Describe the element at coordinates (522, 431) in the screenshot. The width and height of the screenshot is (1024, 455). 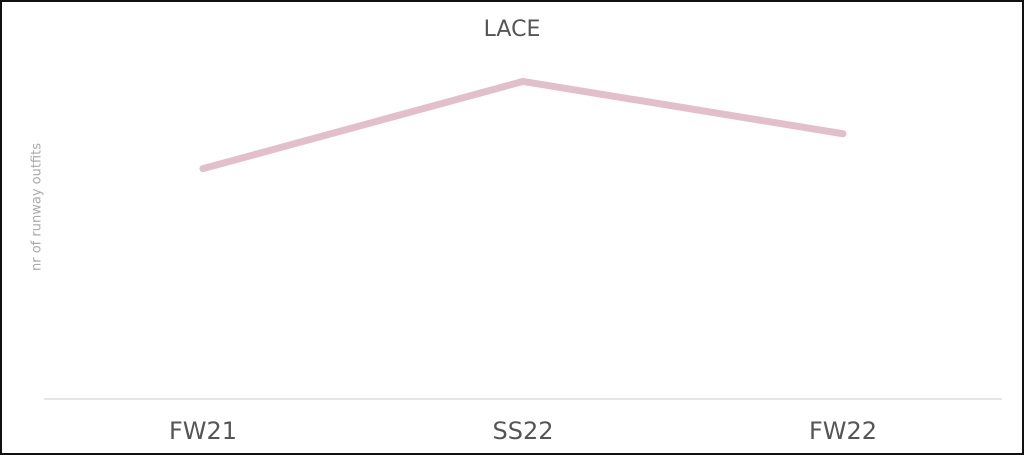
I see `x-tick-label: SS22` at that location.